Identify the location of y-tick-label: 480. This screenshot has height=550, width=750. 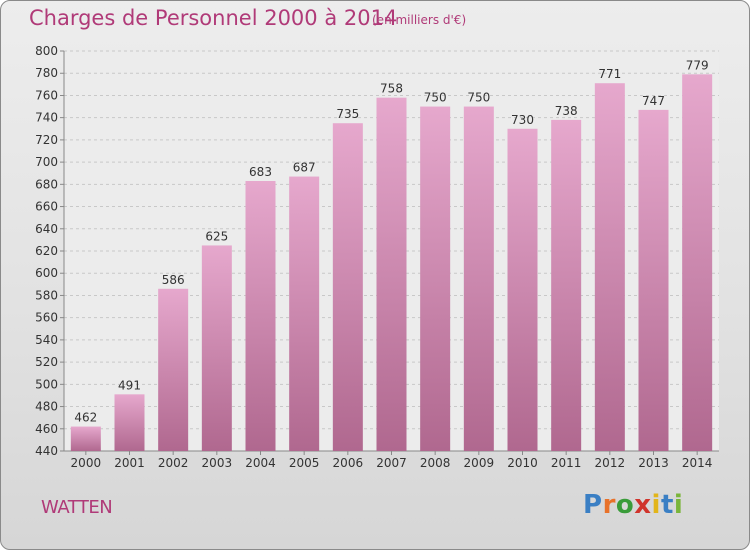
(46, 407).